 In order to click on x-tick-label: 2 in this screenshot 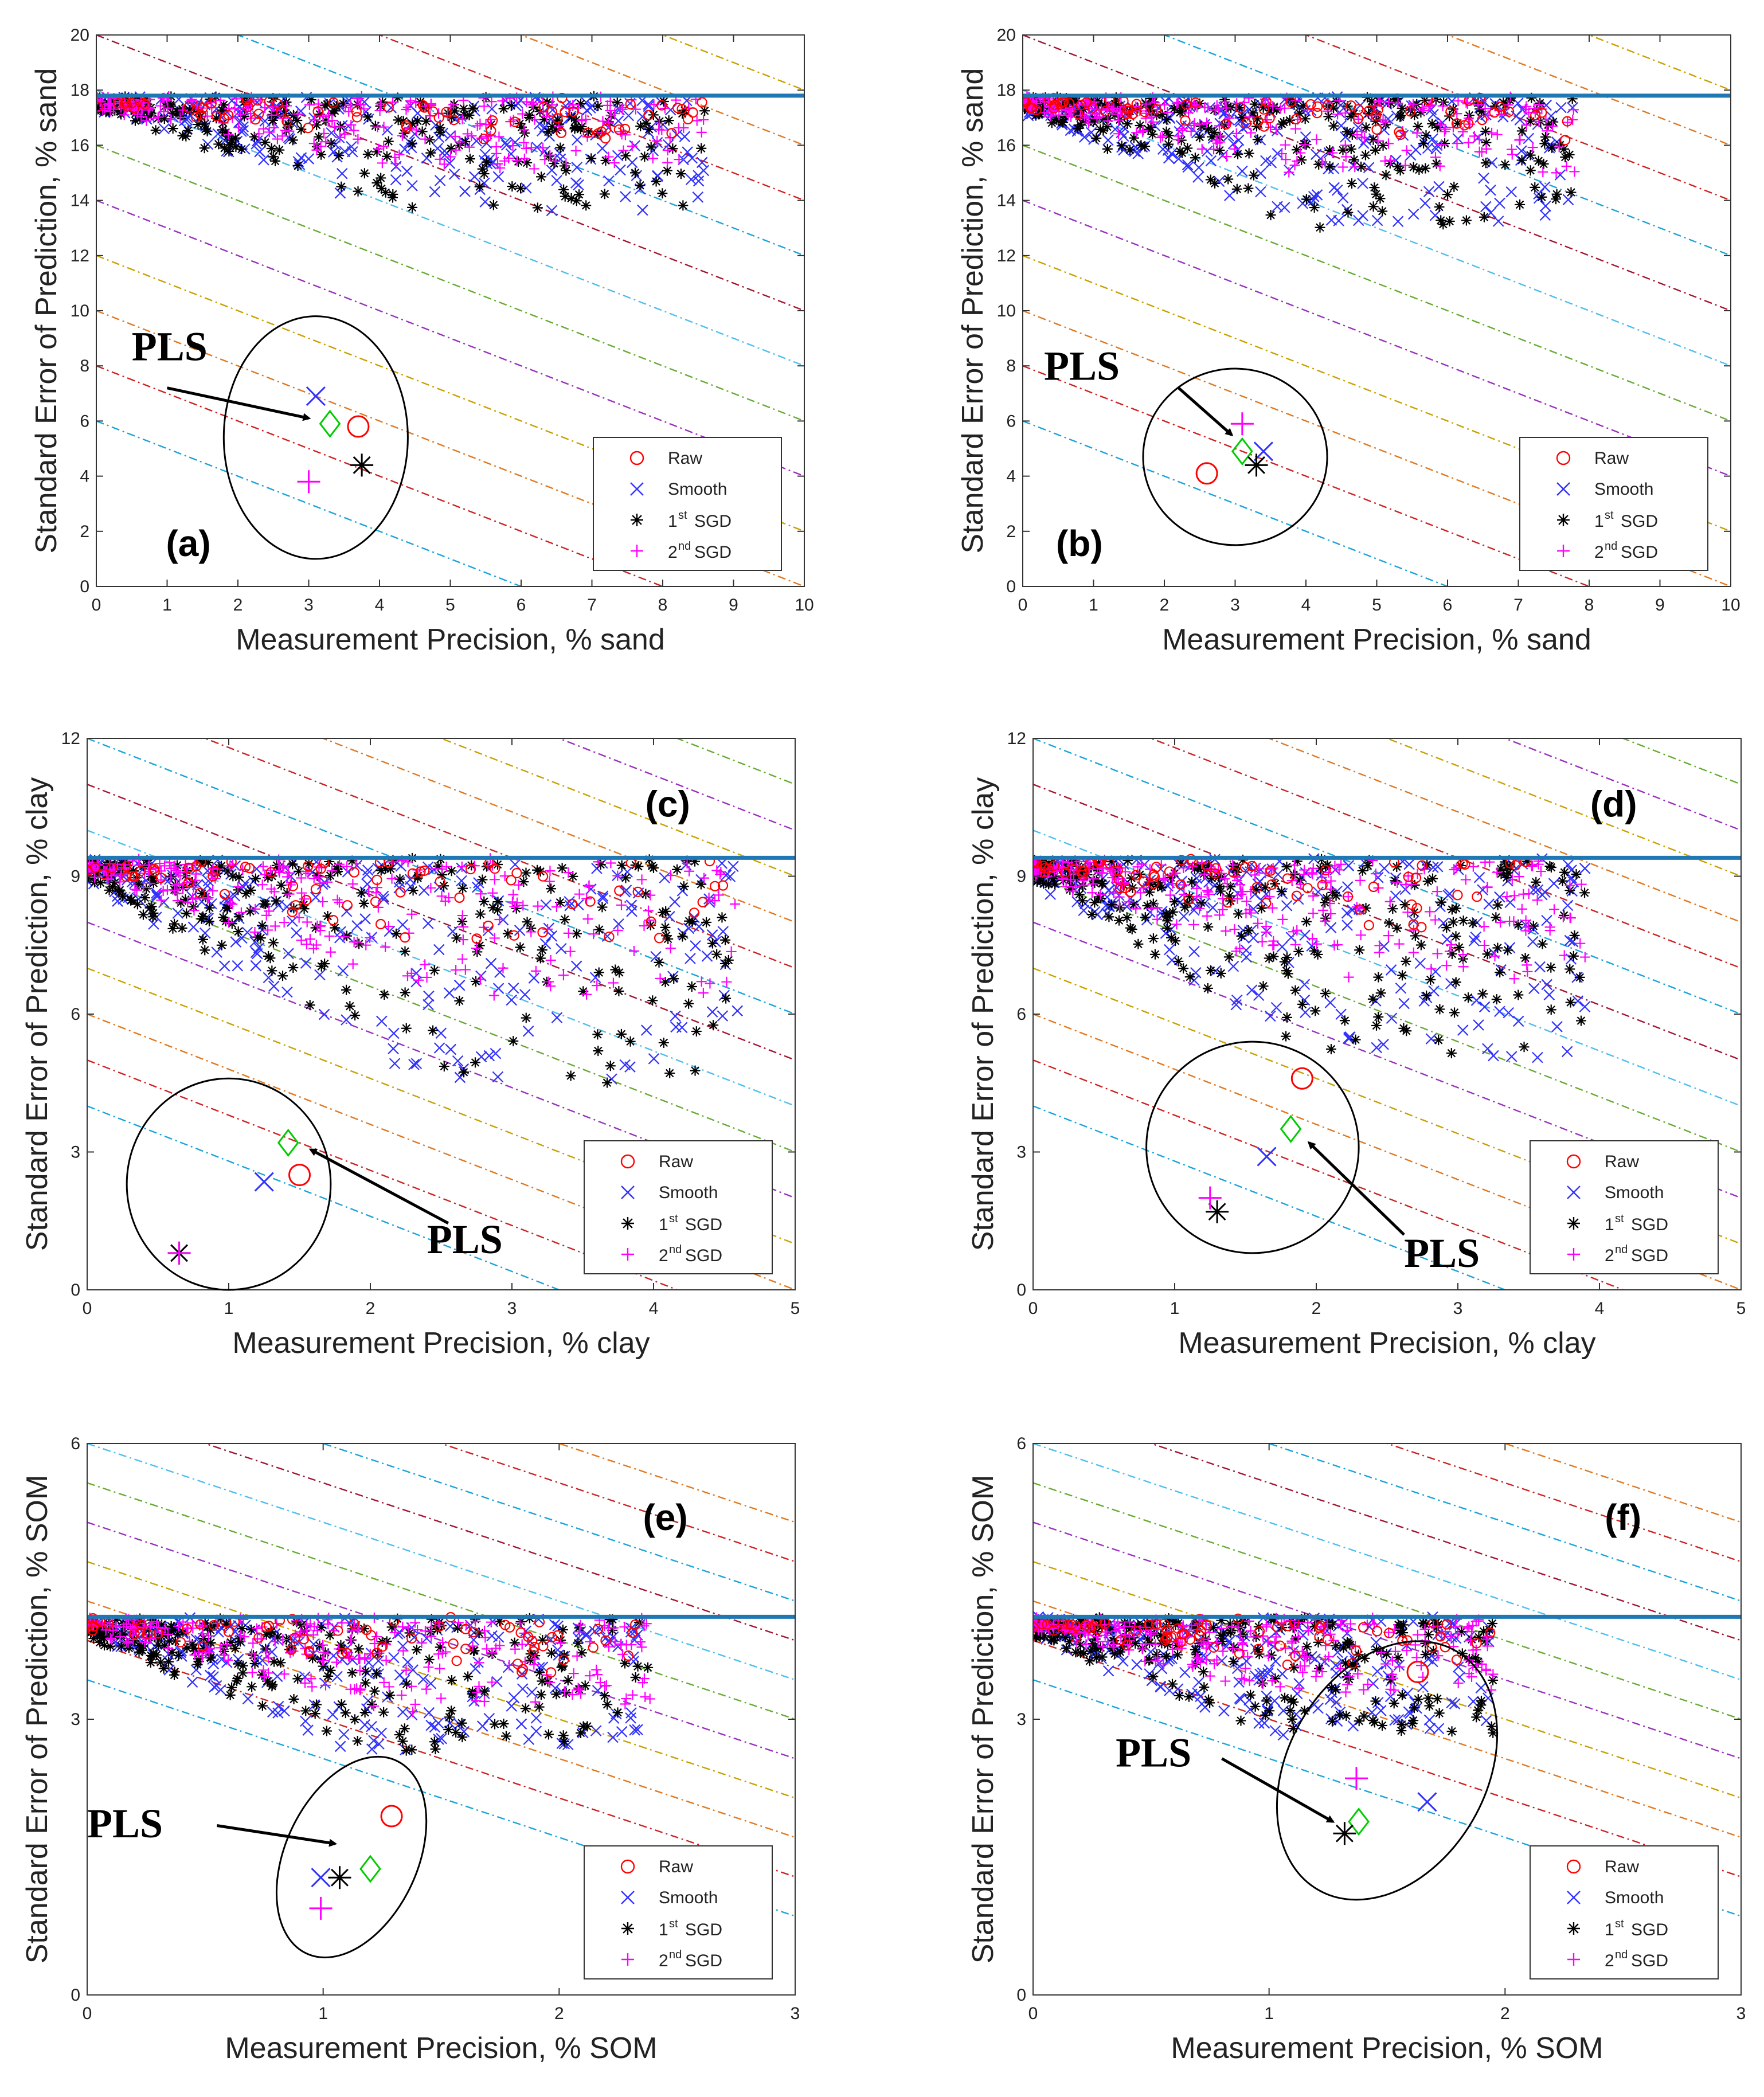, I will do `click(559, 2013)`.